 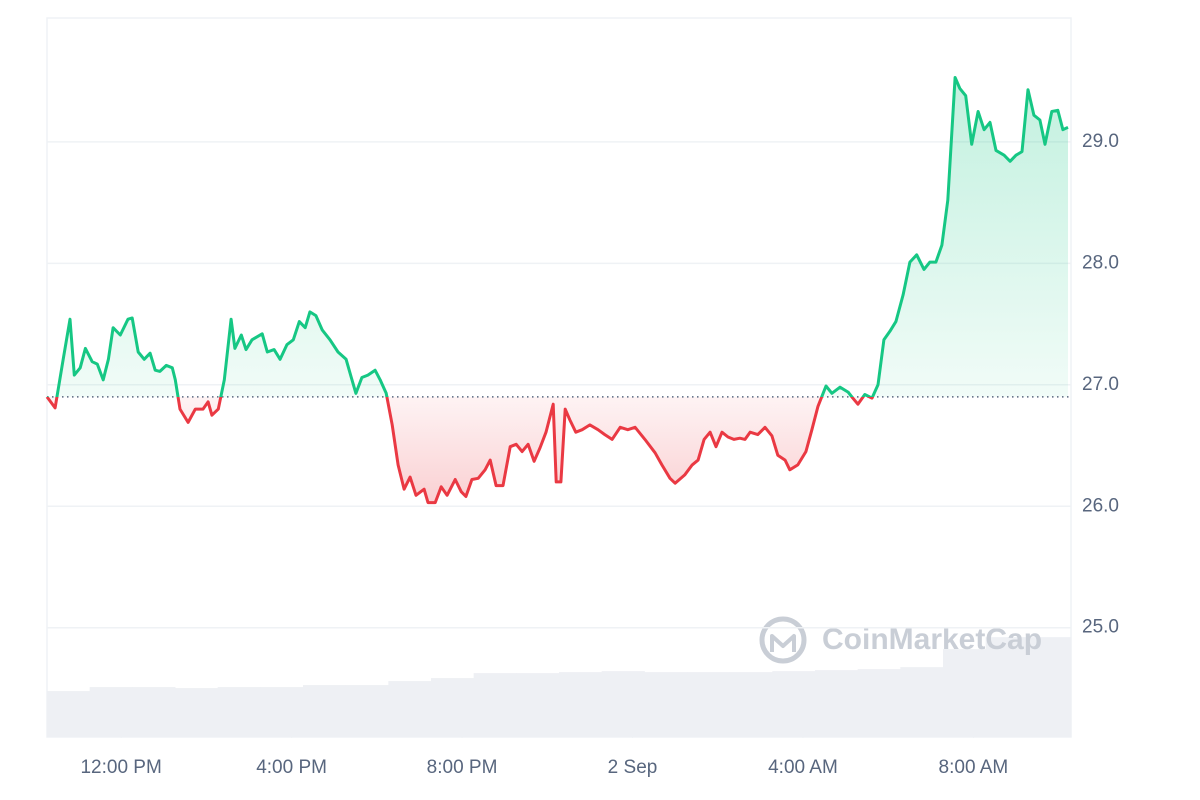 I want to click on y-tick-label: 29.0, so click(x=1100, y=141).